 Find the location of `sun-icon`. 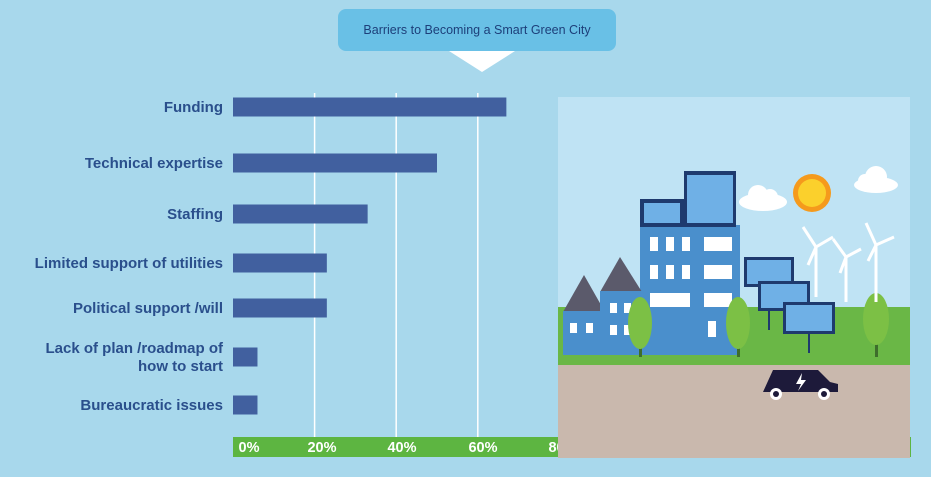

sun-icon is located at coordinates (812, 193).